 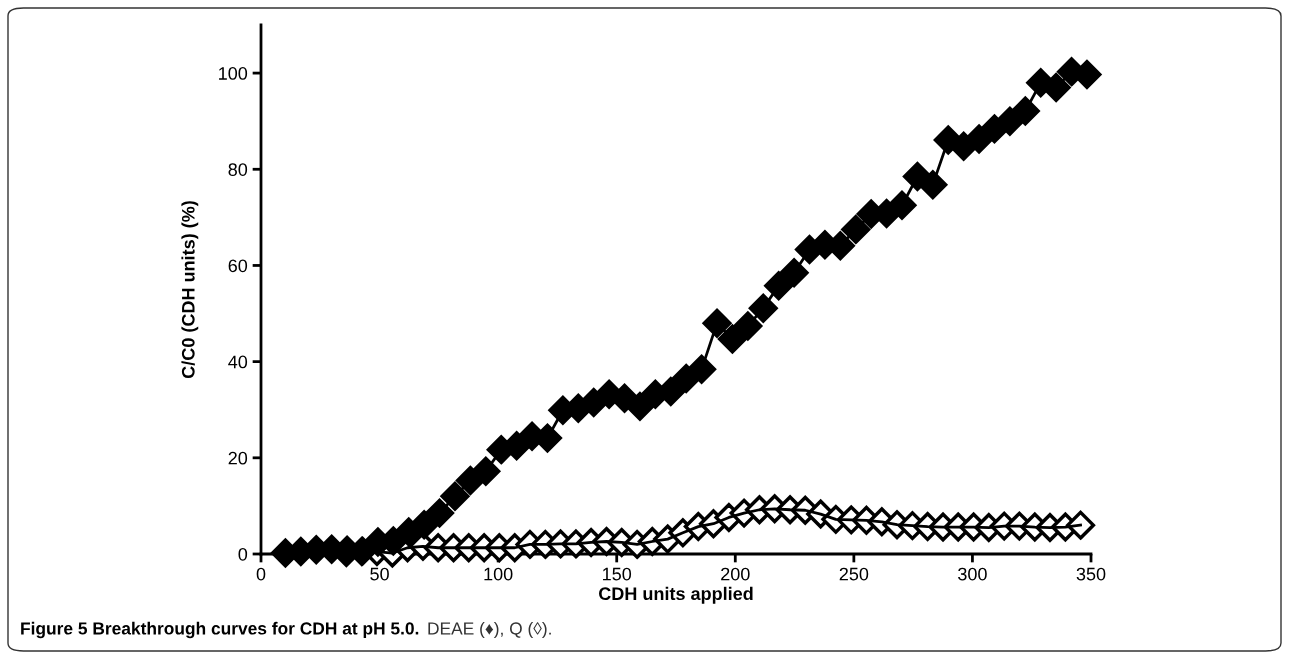 I want to click on x-tick-label: 150, so click(x=617, y=574).